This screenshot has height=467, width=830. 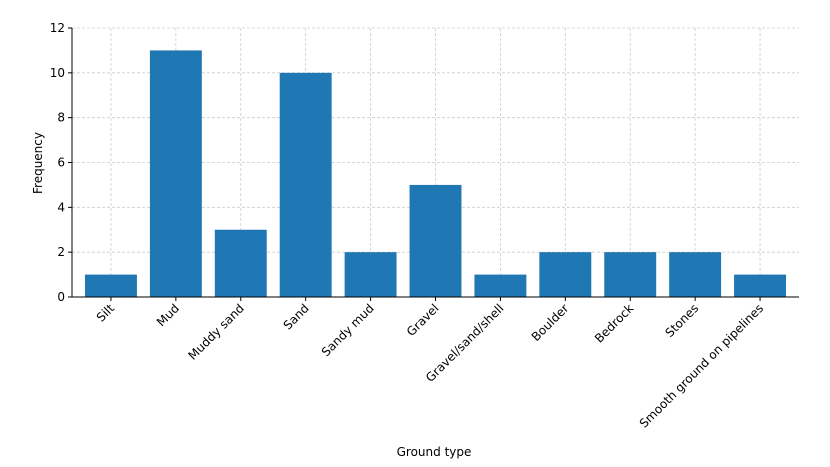 What do you see at coordinates (215, 331) in the screenshot?
I see `x-tick-label: Muddy sand` at bounding box center [215, 331].